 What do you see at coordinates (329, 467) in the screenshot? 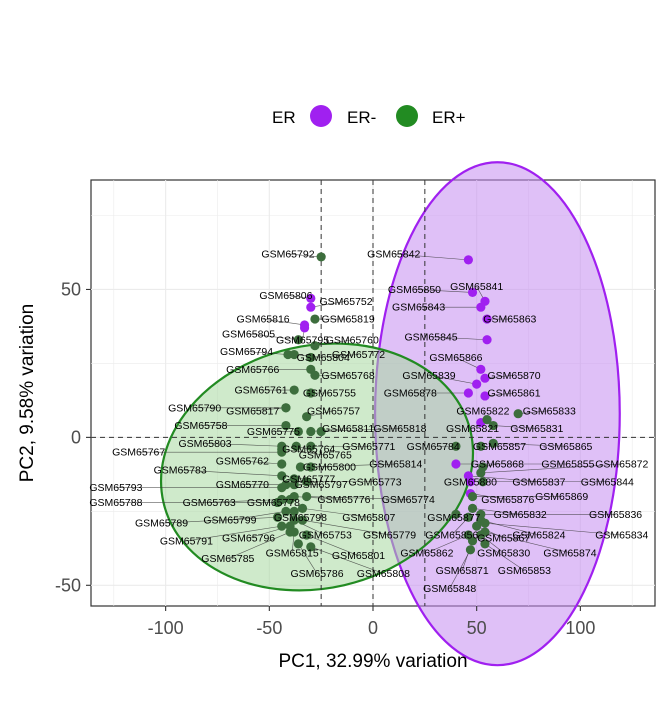
I see `point-label: GSM65800` at bounding box center [329, 467].